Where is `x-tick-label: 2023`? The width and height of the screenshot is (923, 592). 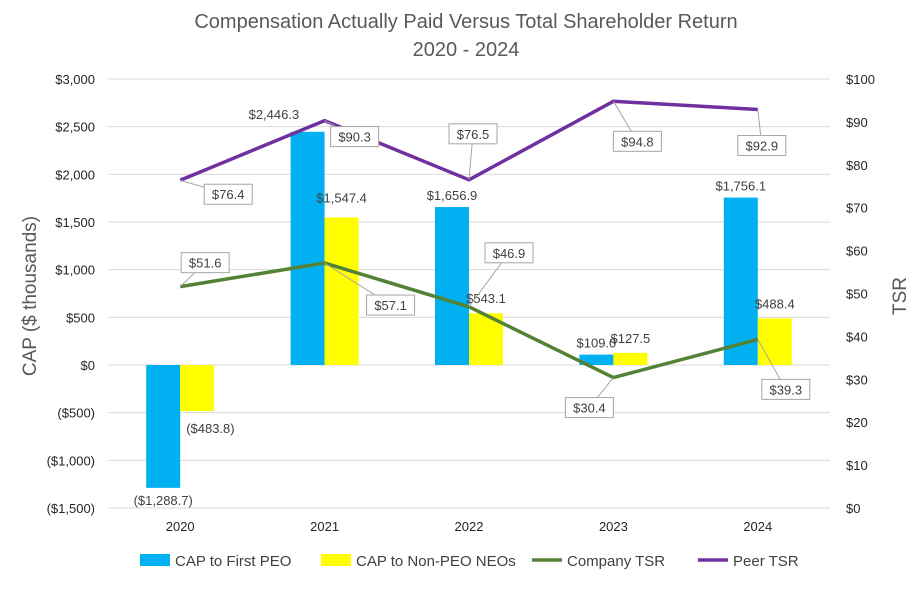
x-tick-label: 2023 is located at coordinates (613, 526).